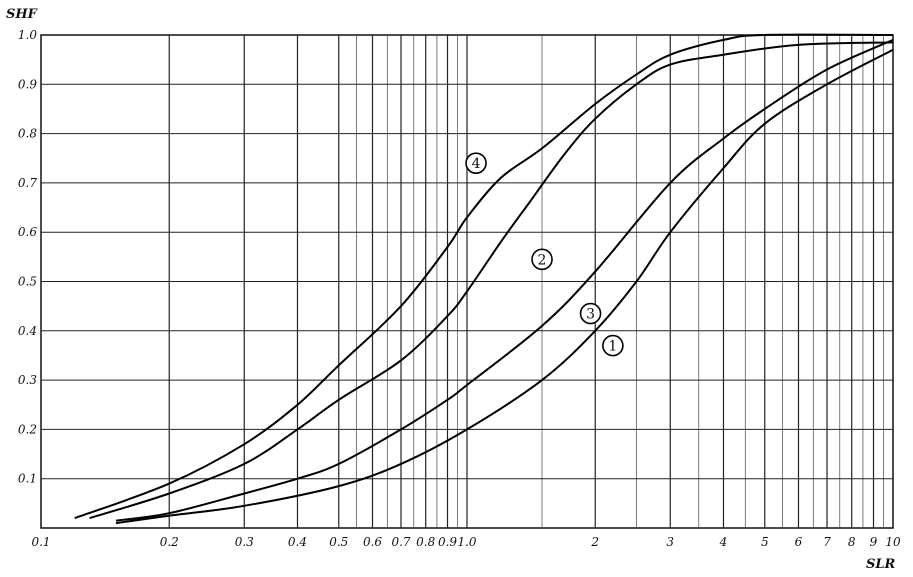 The image size is (913, 577). Describe the element at coordinates (27, 84) in the screenshot. I see `y-tick-label: 0.9` at that location.